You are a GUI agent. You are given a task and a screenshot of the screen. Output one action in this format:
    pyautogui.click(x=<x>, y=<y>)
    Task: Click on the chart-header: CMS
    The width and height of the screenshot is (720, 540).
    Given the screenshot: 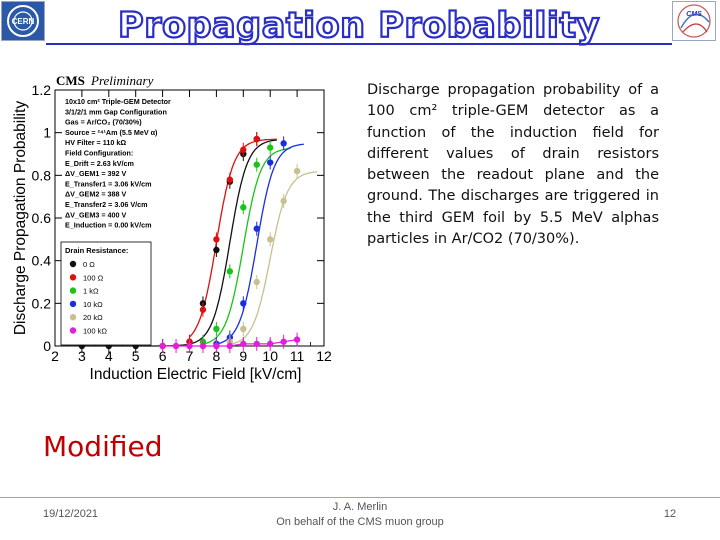 What is the action you would take?
    pyautogui.click(x=70, y=80)
    